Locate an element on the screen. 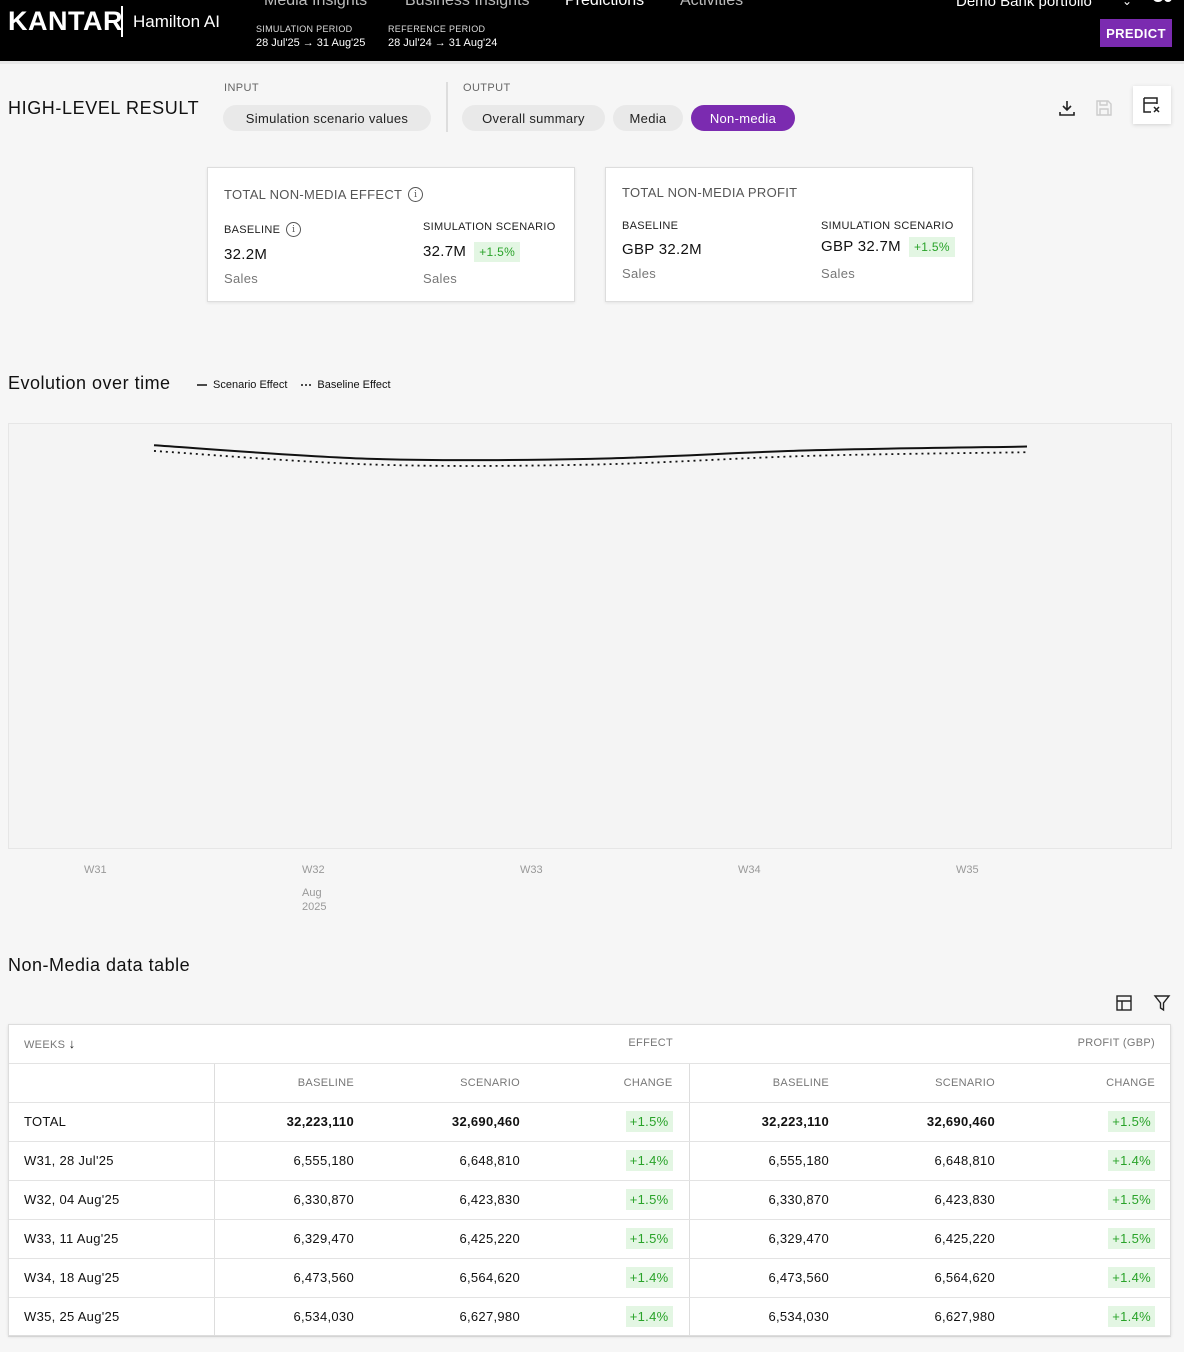  card-title: TOTAL NON-MEDIA PROFIT is located at coordinates (710, 192).